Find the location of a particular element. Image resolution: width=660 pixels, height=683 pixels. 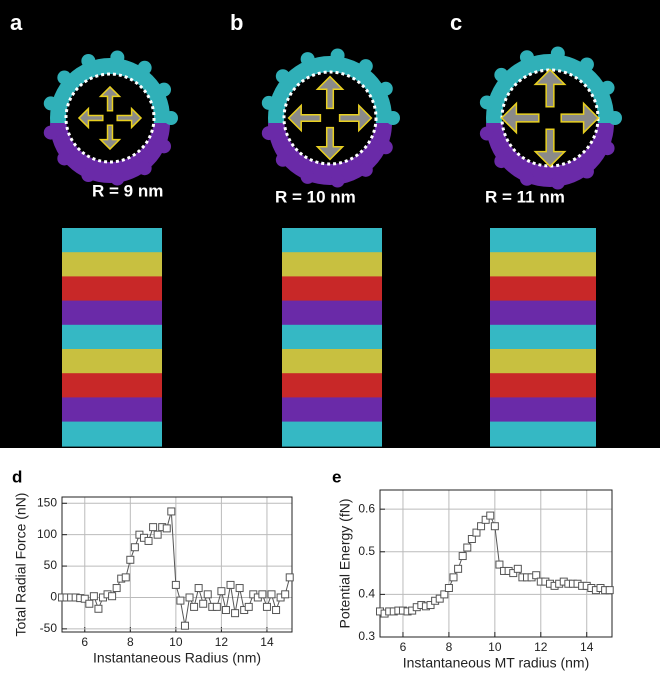

x-tick-label: 14 is located at coordinates (267, 642).